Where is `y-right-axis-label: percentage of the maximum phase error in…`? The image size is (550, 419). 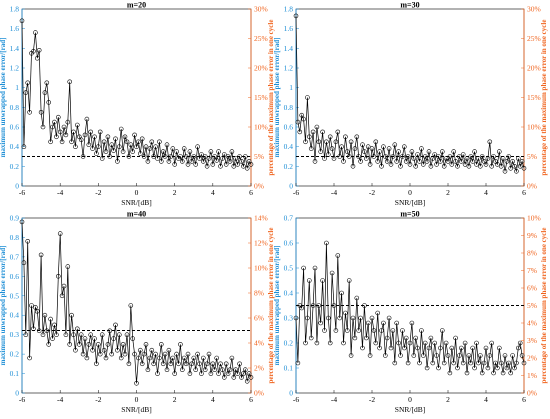
y-right-axis-label: percentage of the maximum phase error in… is located at coordinates (544, 98).